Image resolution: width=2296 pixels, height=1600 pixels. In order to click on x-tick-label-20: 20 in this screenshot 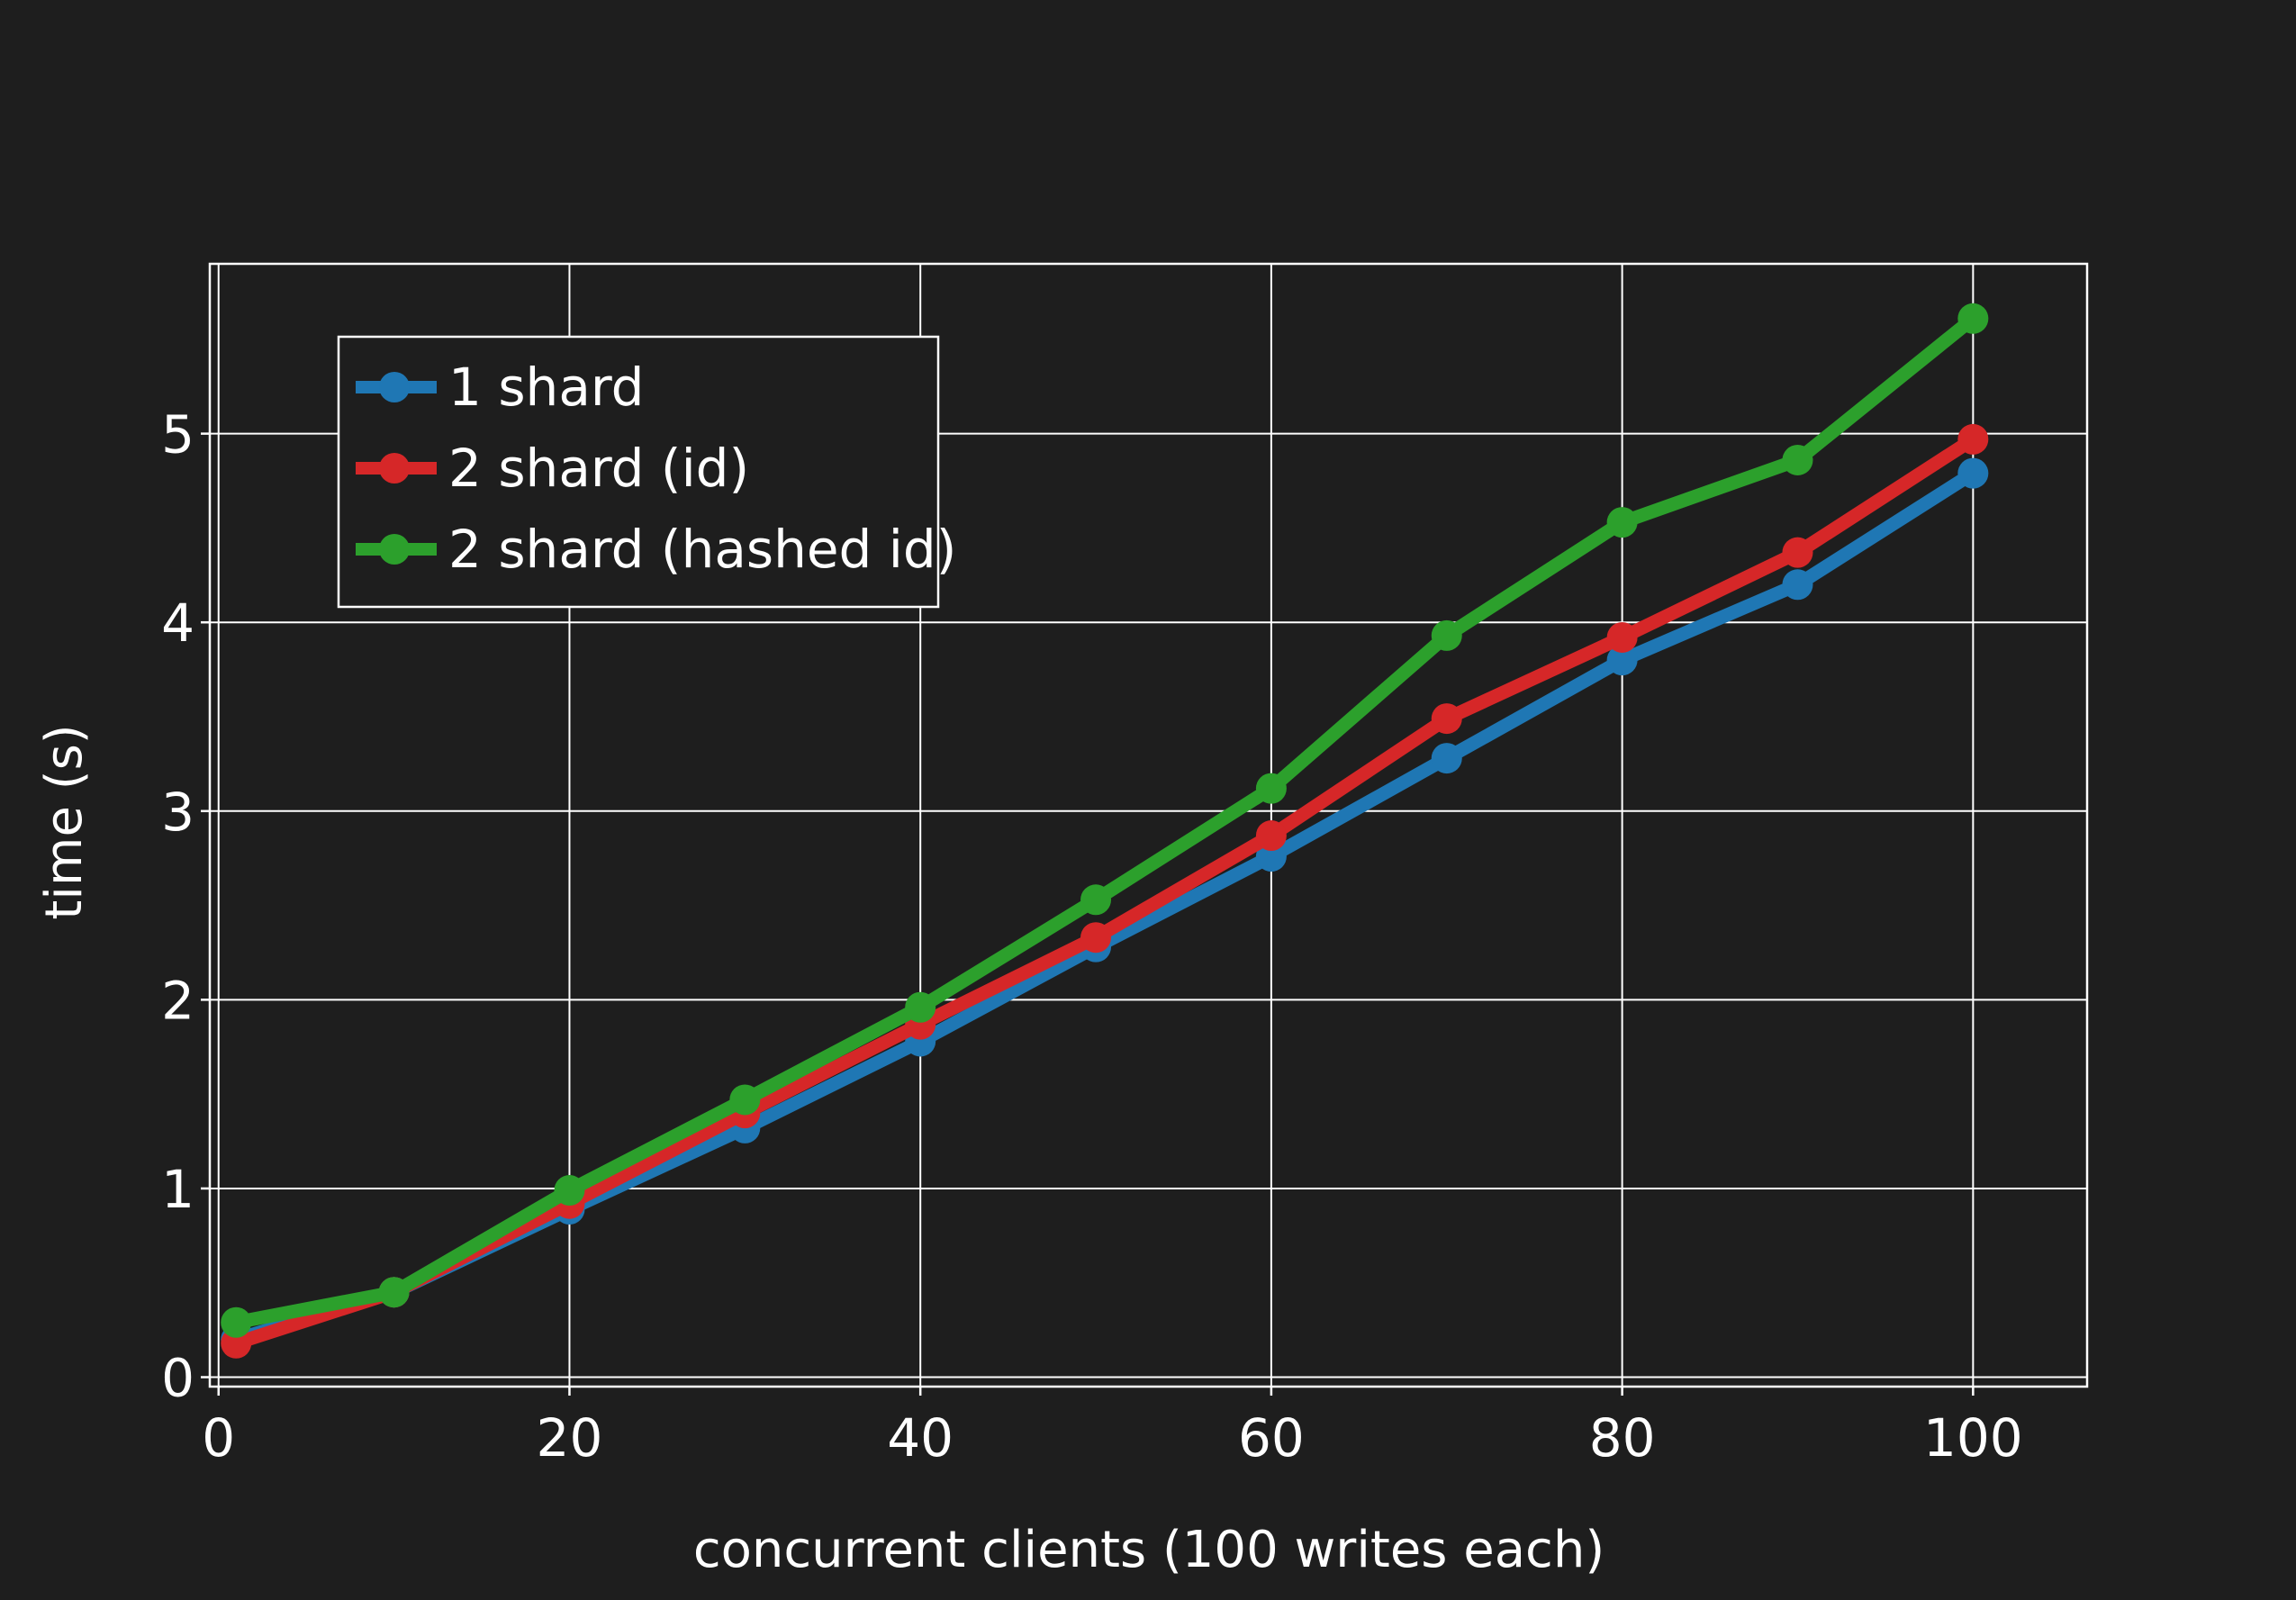, I will do `click(570, 1438)`.